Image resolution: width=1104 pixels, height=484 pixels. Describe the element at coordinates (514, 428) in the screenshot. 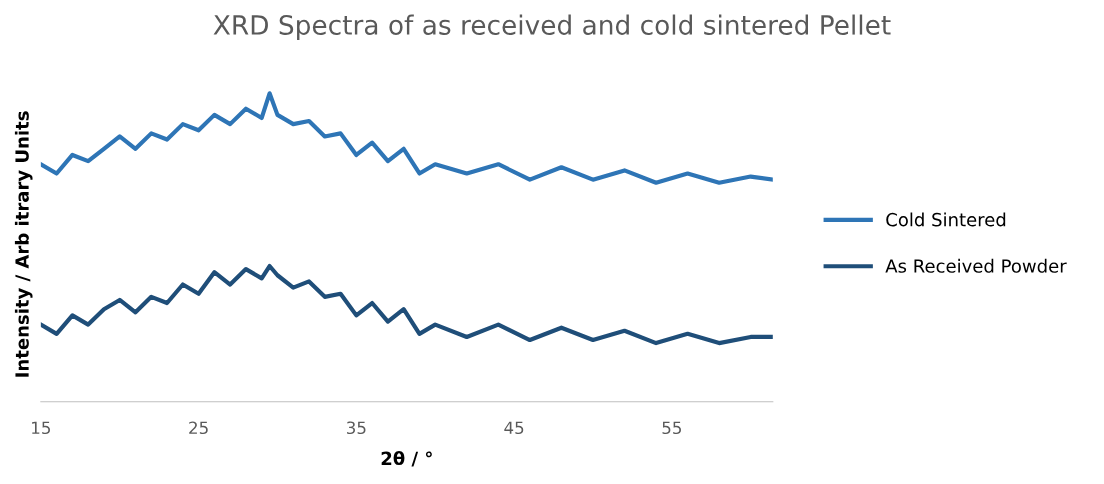

I see `x-tick-label: 45` at that location.